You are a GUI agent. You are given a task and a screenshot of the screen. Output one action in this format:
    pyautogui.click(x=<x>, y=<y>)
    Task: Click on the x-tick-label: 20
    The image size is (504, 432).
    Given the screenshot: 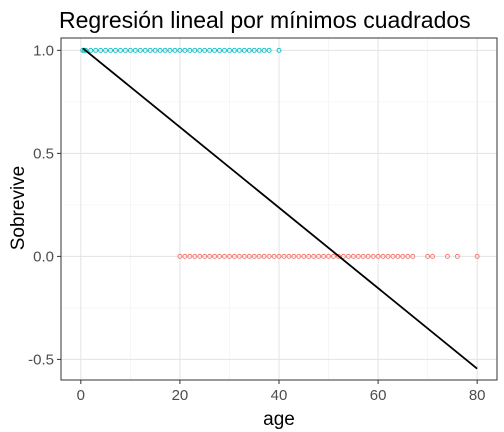 What is the action you would take?
    pyautogui.click(x=180, y=395)
    